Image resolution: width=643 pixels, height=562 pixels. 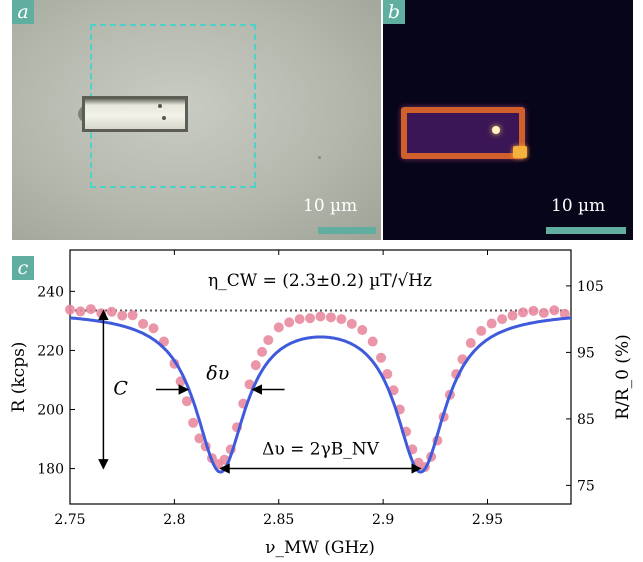 I want to click on splitting-label: Δυ = 2γB_NV, so click(x=321, y=450).